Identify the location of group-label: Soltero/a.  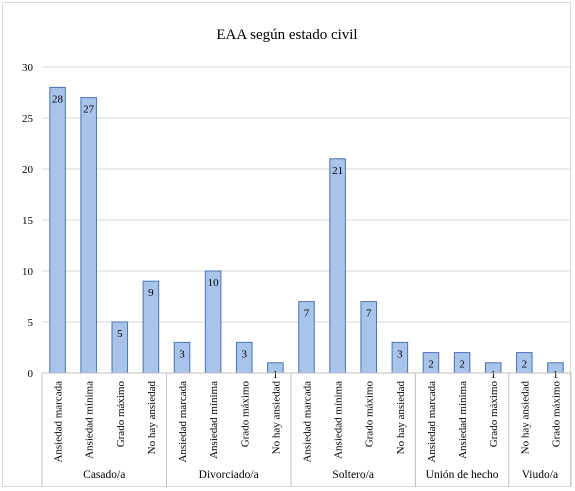
(353, 475).